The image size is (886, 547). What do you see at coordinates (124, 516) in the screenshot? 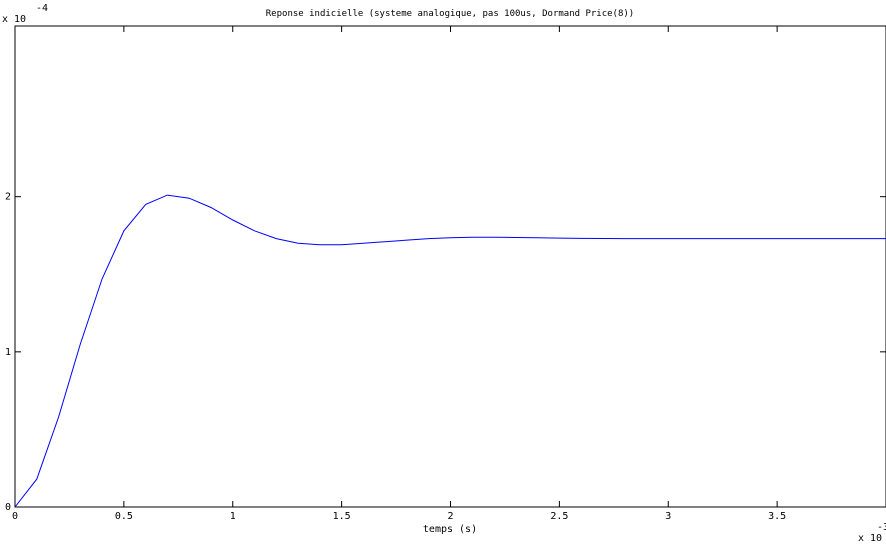
I see `x-tick-label: 0.5` at bounding box center [124, 516].